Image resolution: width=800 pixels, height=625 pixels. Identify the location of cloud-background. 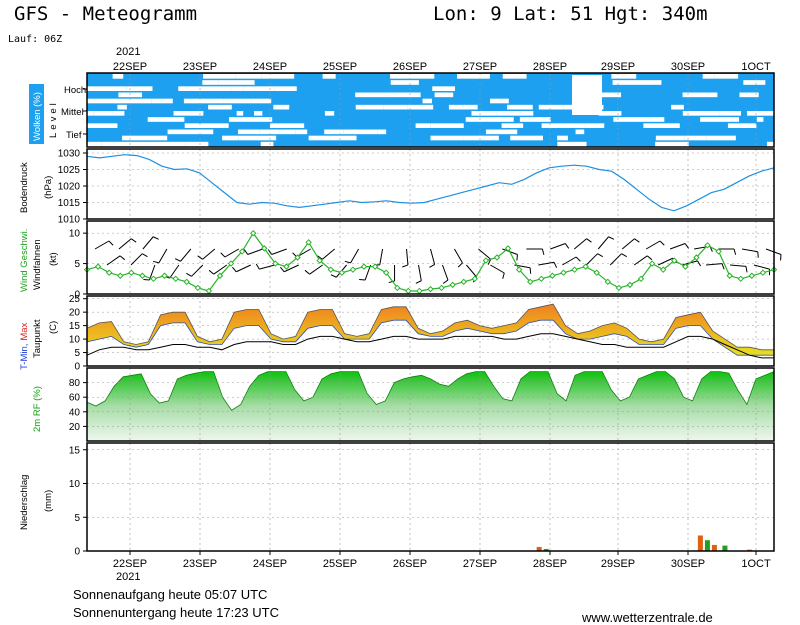
(430, 110).